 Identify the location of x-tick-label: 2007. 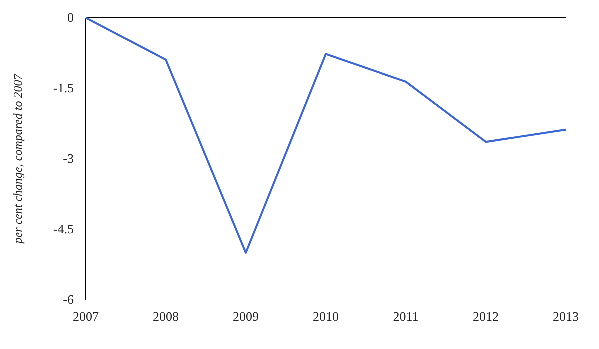
(86, 316).